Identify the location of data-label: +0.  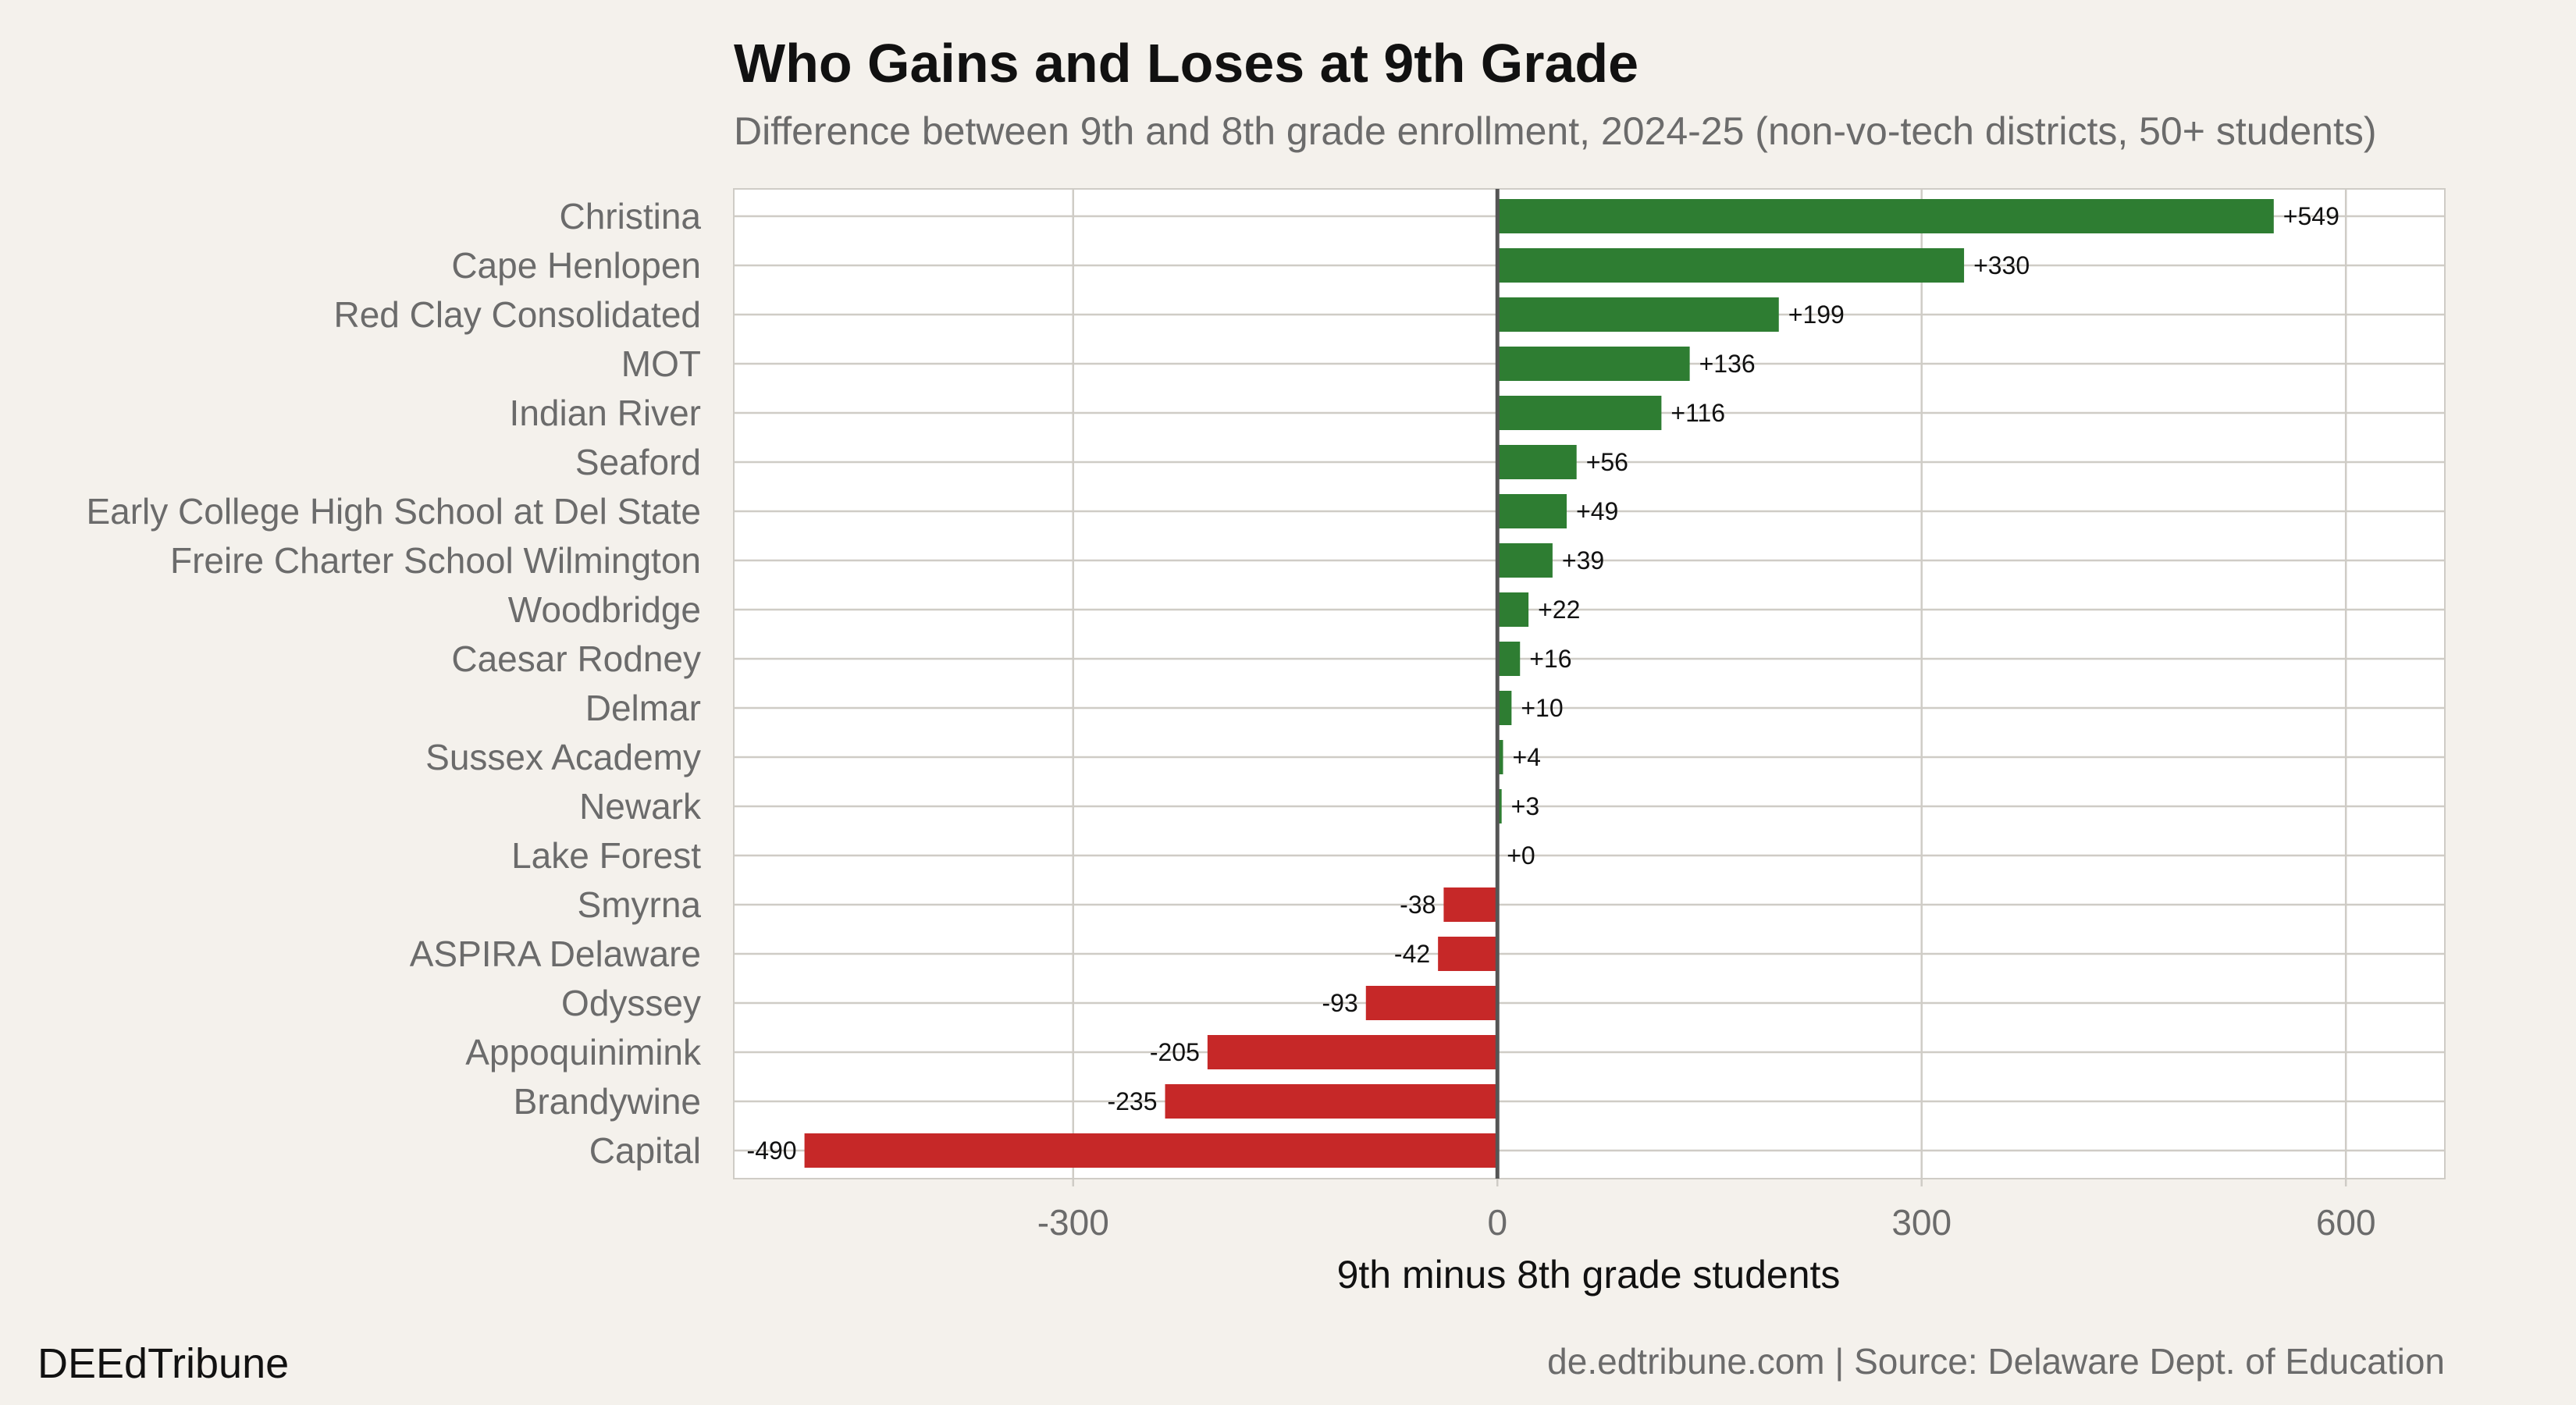
(1521, 856).